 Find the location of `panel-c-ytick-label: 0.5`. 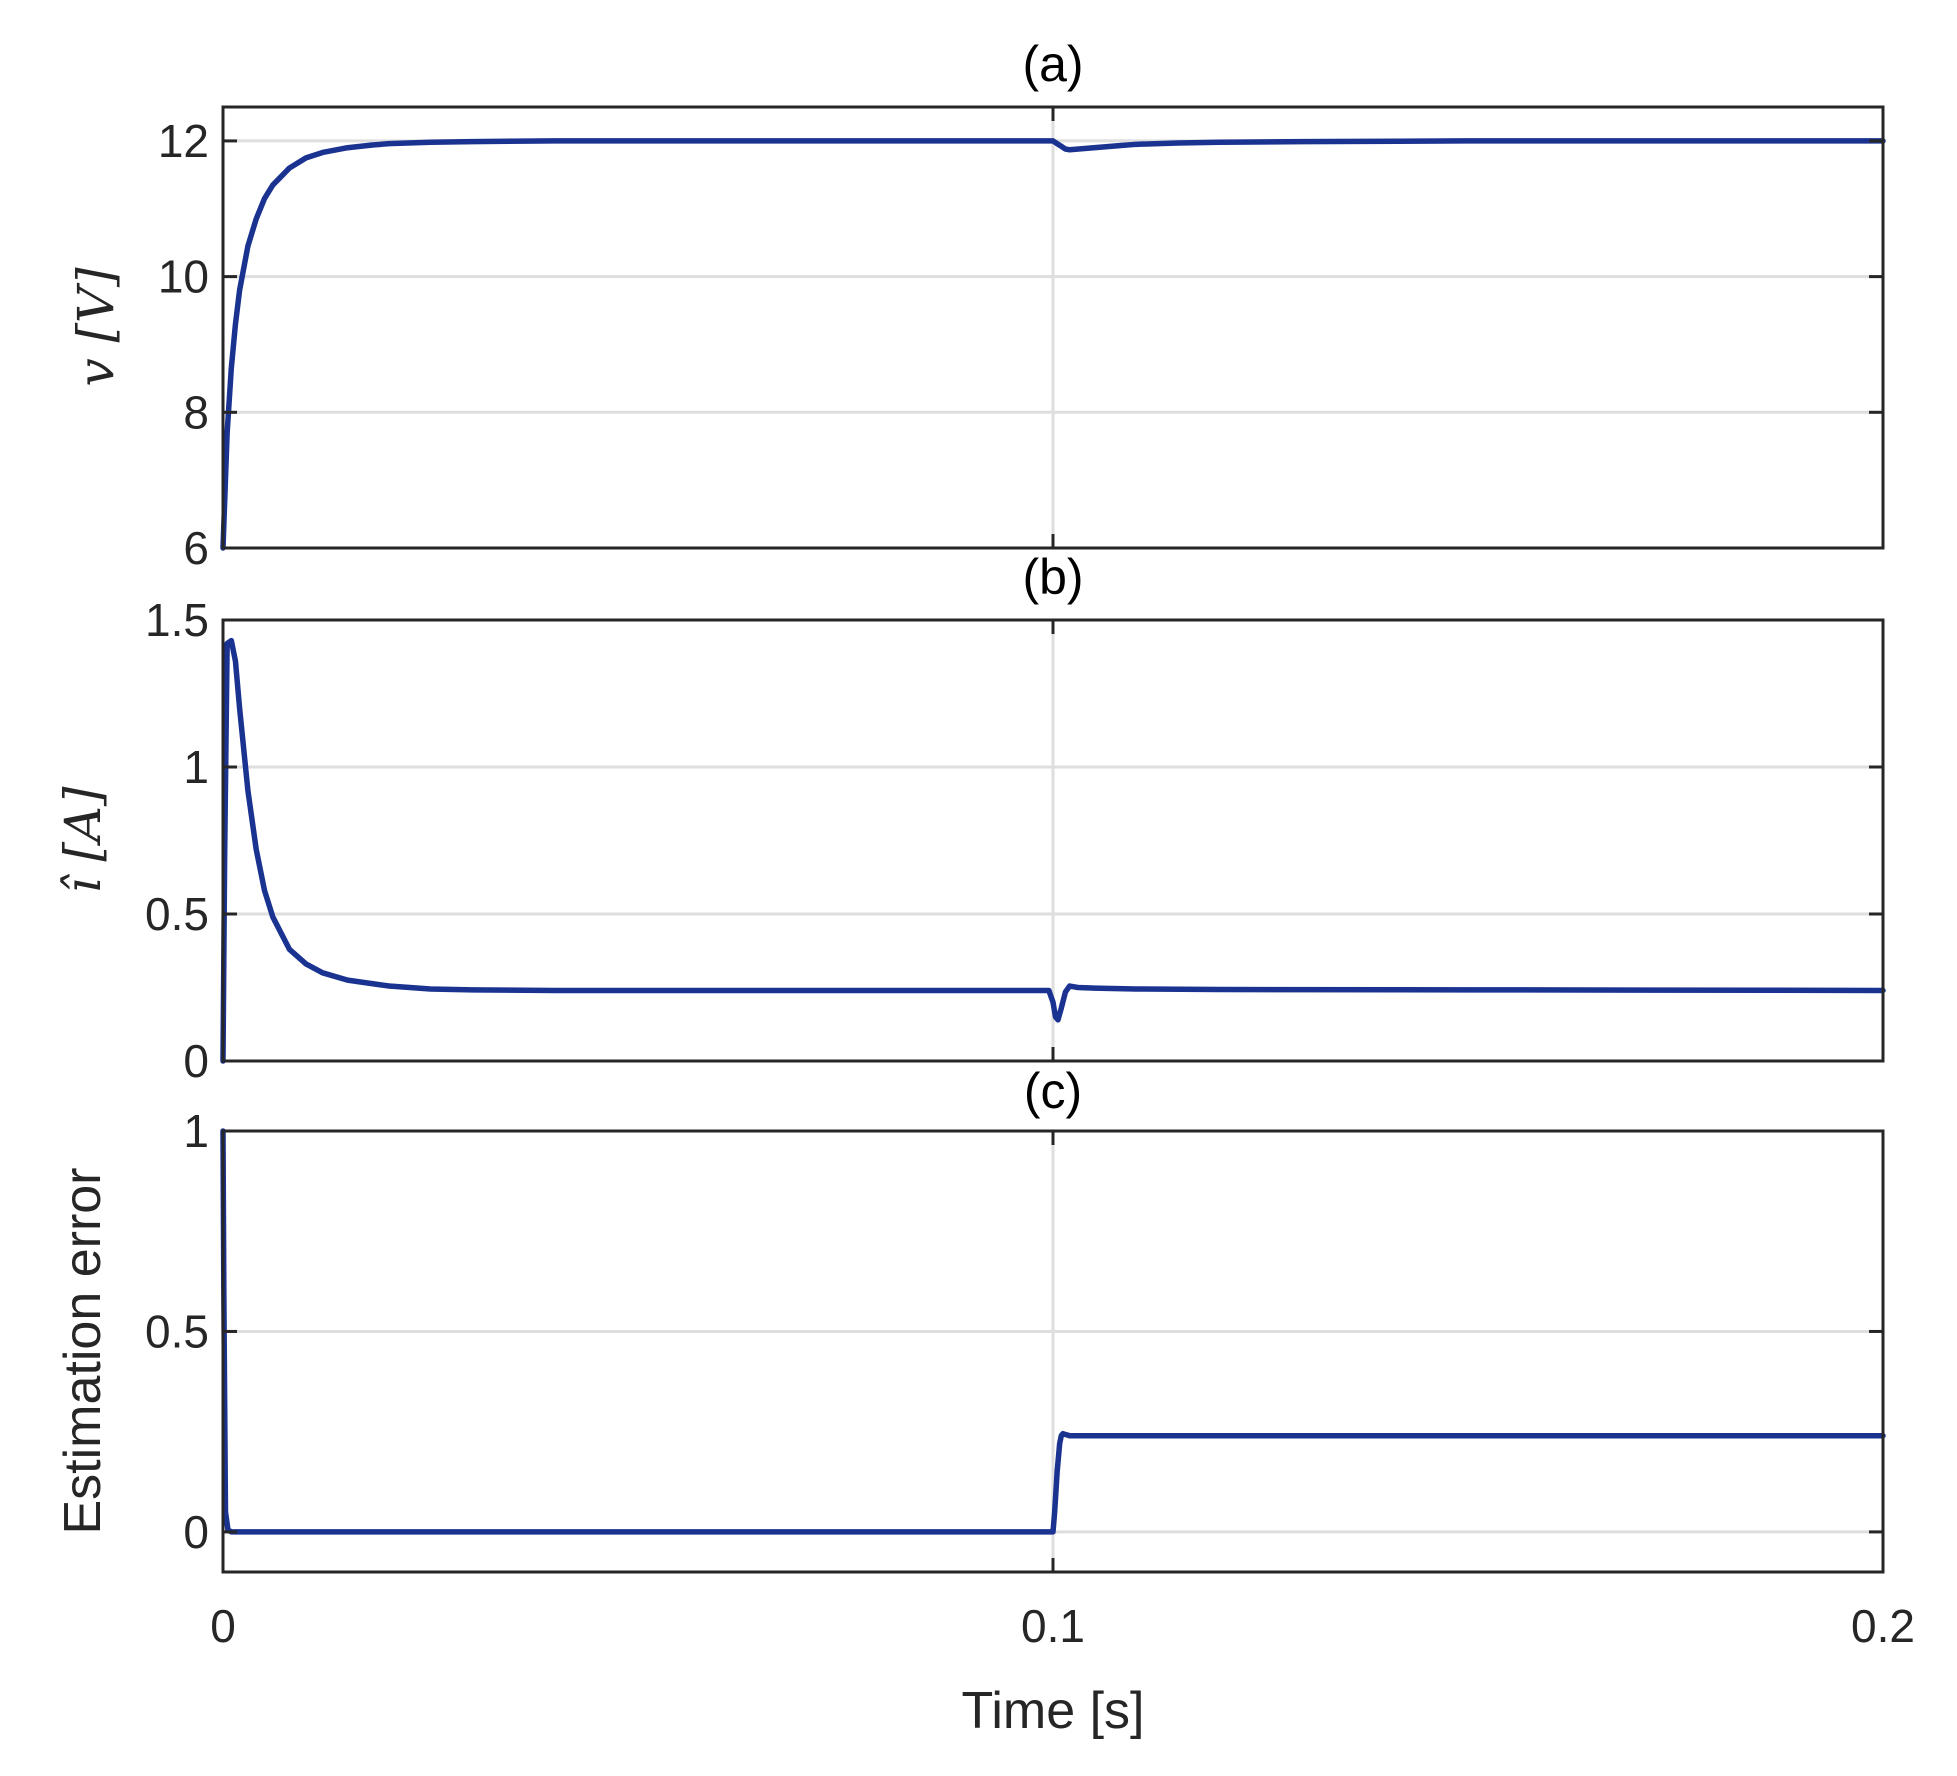

panel-c-ytick-label: 0.5 is located at coordinates (177, 1331).